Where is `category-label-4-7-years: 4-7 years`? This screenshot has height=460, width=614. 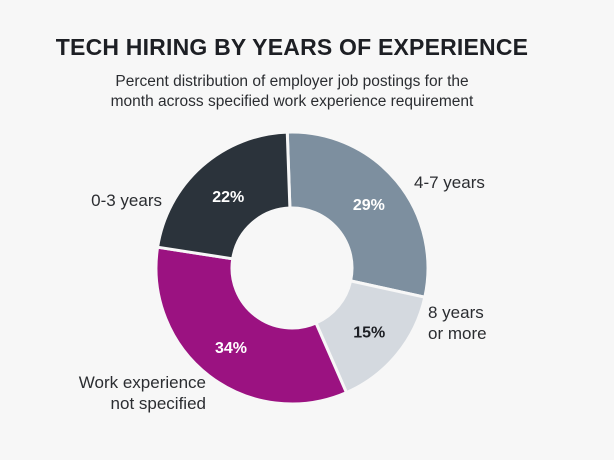
category-label-4-7-years: 4-7 years is located at coordinates (449, 182).